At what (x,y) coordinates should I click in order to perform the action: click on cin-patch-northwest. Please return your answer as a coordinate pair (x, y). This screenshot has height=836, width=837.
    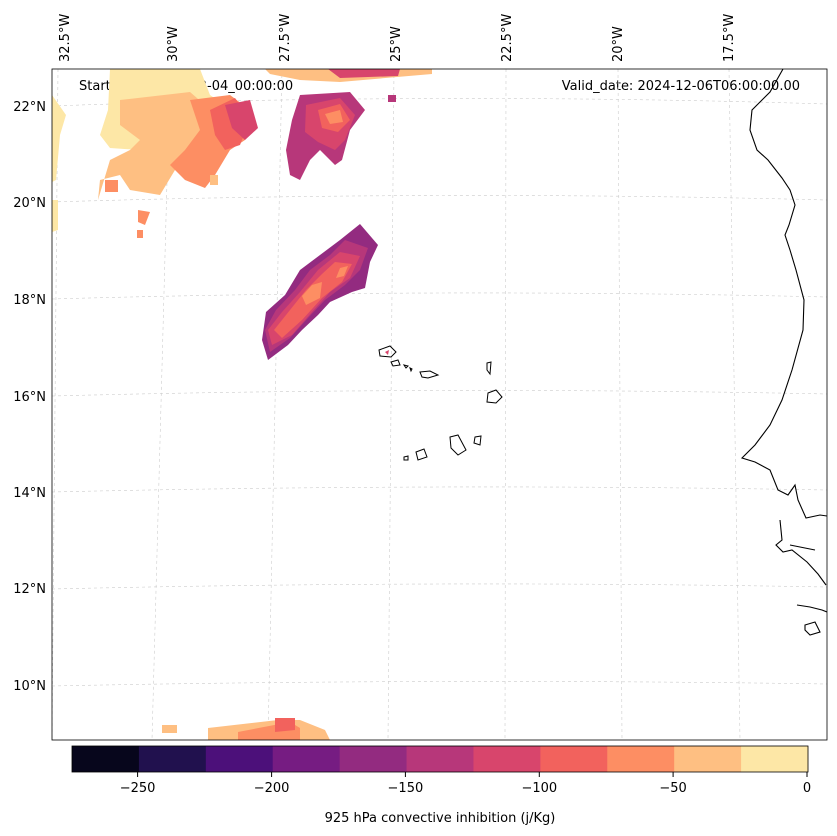
    Looking at the image, I should click on (59, 138).